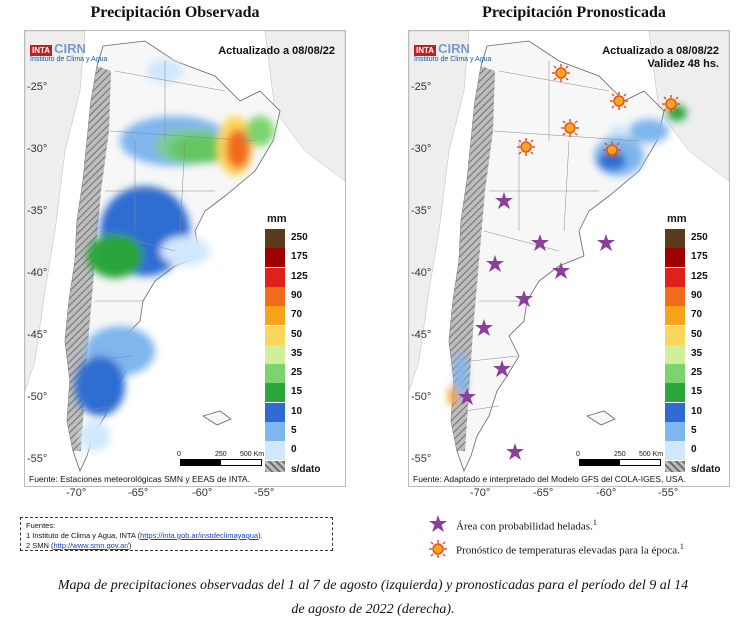 This screenshot has width=746, height=638. What do you see at coordinates (373, 609) in the screenshot?
I see `caption-line: de agosto de 2022 (derecha).` at bounding box center [373, 609].